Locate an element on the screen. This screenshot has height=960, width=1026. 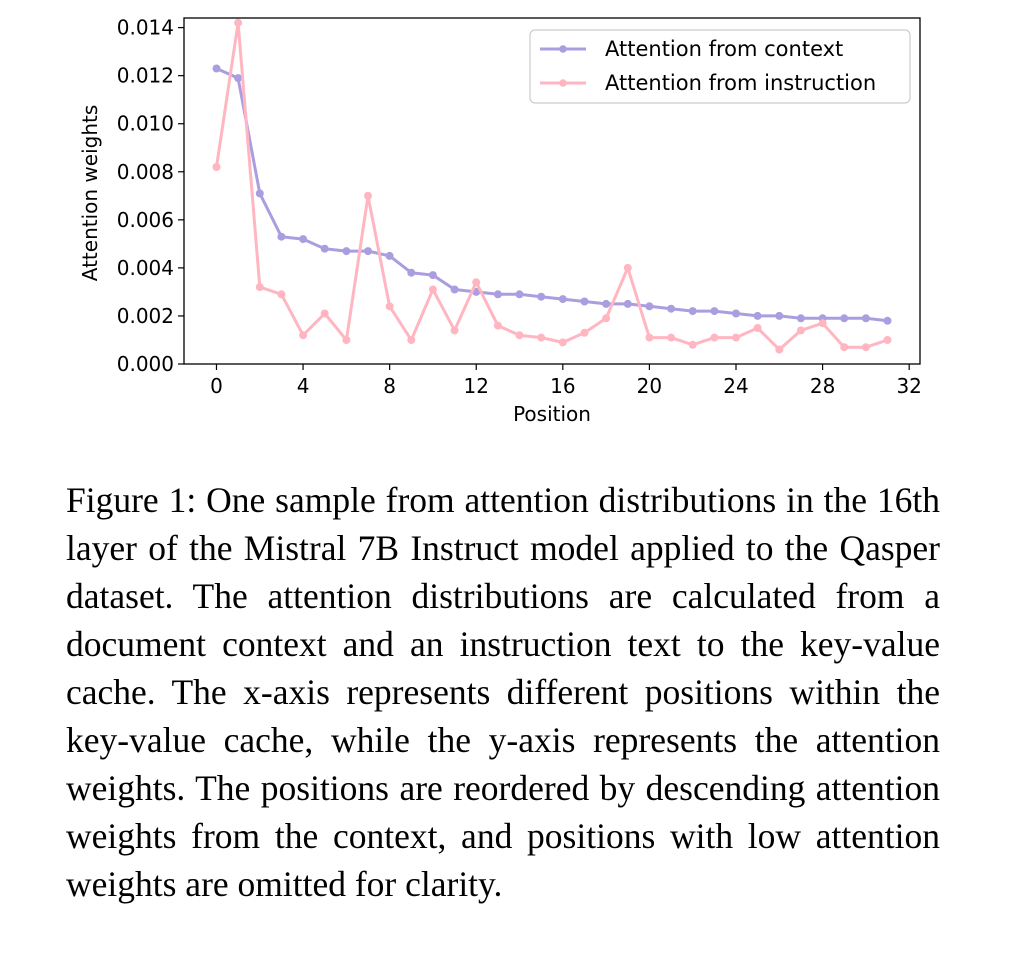
y-axis-label: Attention weights is located at coordinates (90, 193).